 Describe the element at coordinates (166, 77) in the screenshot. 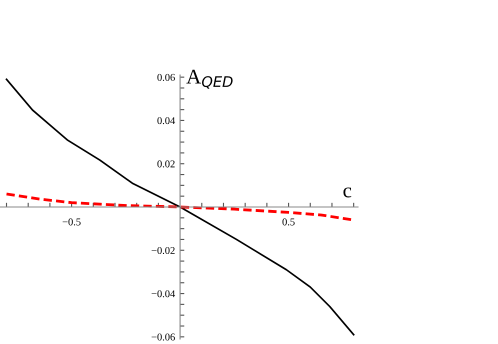

I see `y-tick-label: 0.06` at that location.